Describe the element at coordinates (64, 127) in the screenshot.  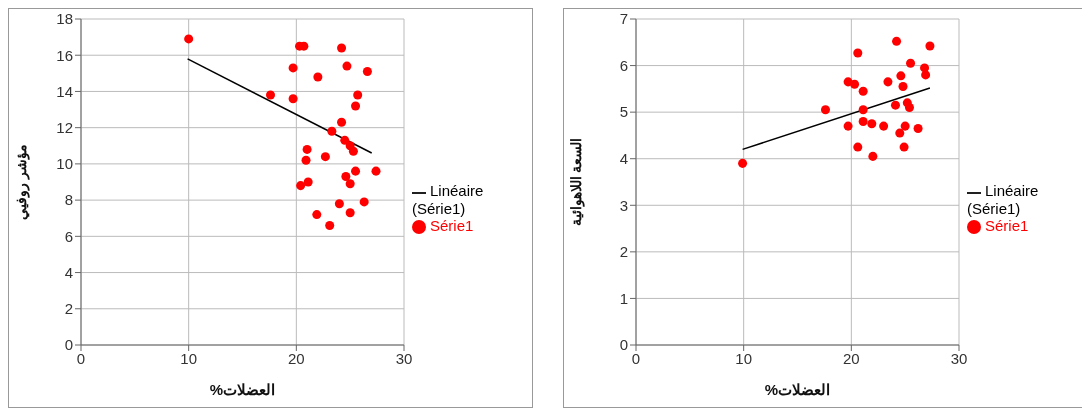
I see `y-tick-label: 12` at that location.